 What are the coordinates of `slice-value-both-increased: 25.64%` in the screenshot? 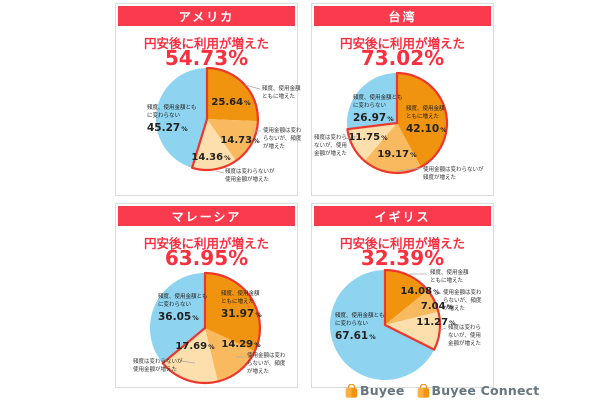 It's located at (231, 102).